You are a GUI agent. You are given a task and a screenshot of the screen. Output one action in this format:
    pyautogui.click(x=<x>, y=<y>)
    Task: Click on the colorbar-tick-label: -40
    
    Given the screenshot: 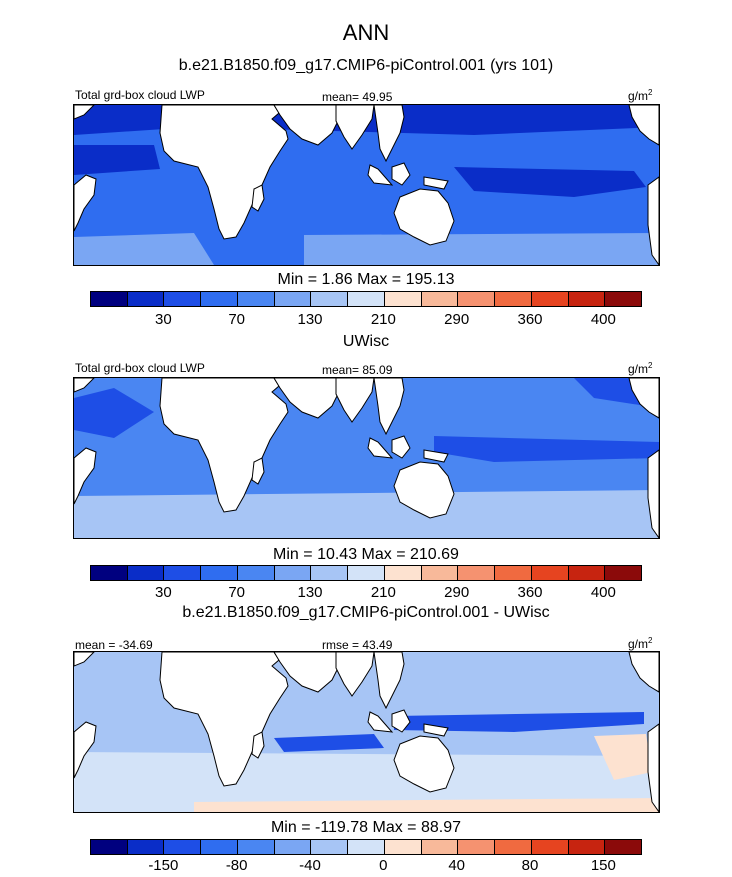 What is the action you would take?
    pyautogui.click(x=310, y=865)
    